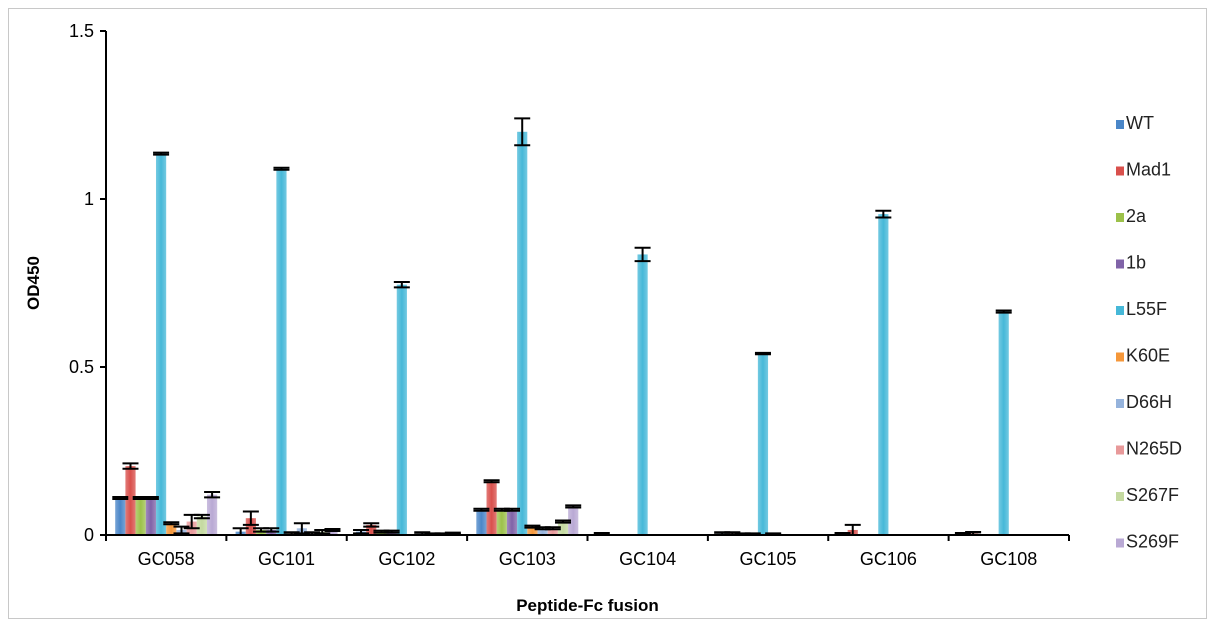 The width and height of the screenshot is (1217, 627). I want to click on bar-gc103-2a, so click(501, 522).